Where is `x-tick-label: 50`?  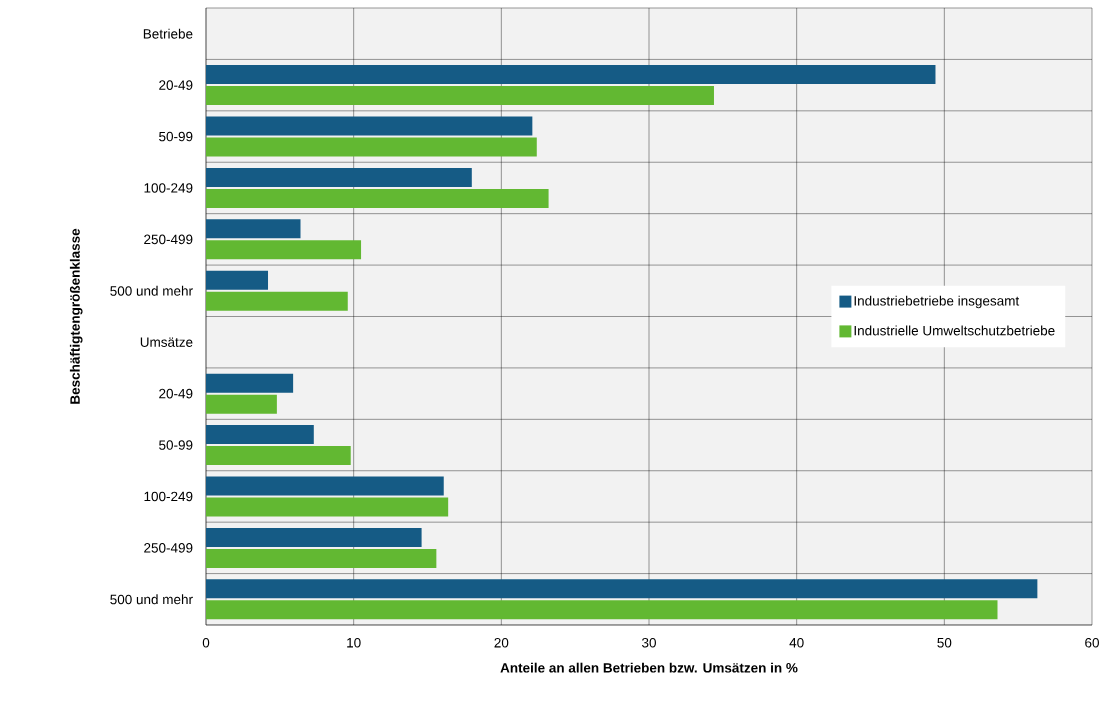 x-tick-label: 50 is located at coordinates (944, 642).